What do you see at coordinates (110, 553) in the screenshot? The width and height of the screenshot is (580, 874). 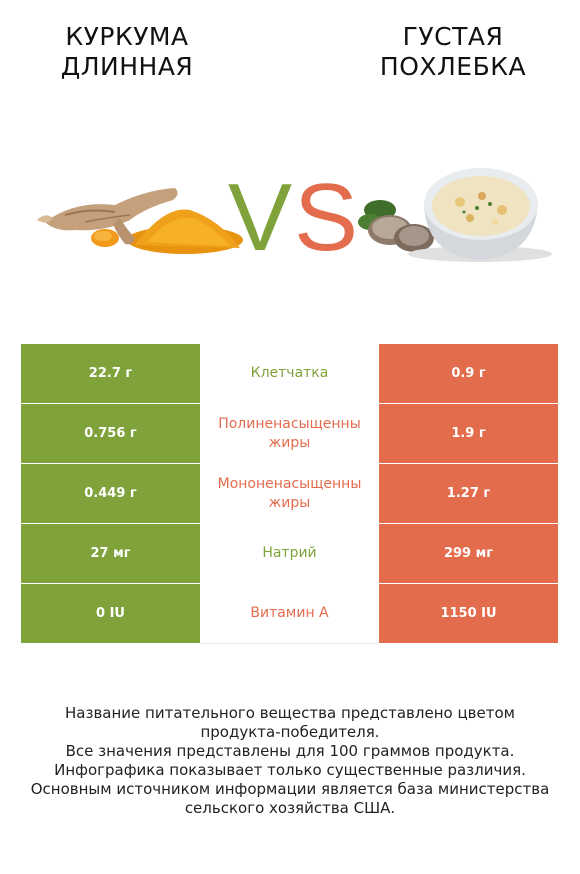 I see `left-value: 27 мг` at bounding box center [110, 553].